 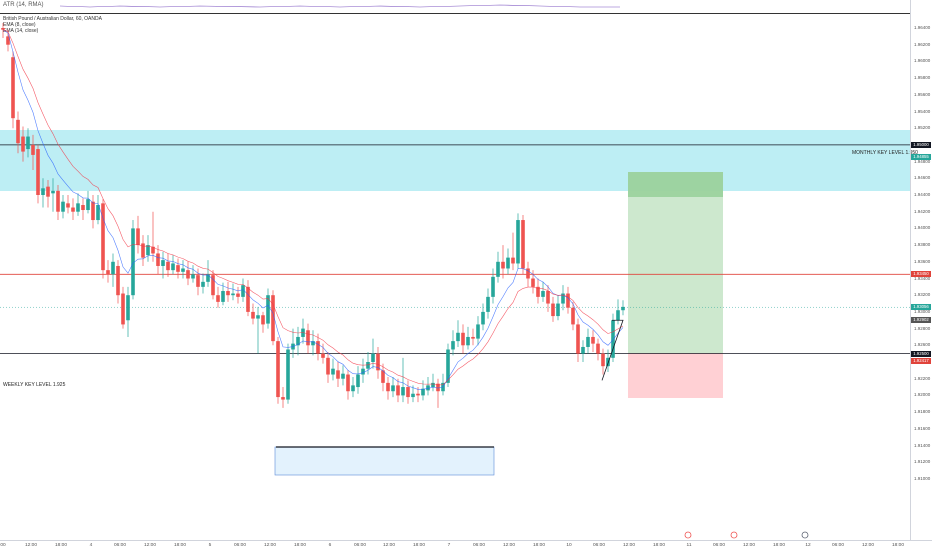 I want to click on price-tick: 1.93200, so click(x=922, y=295).